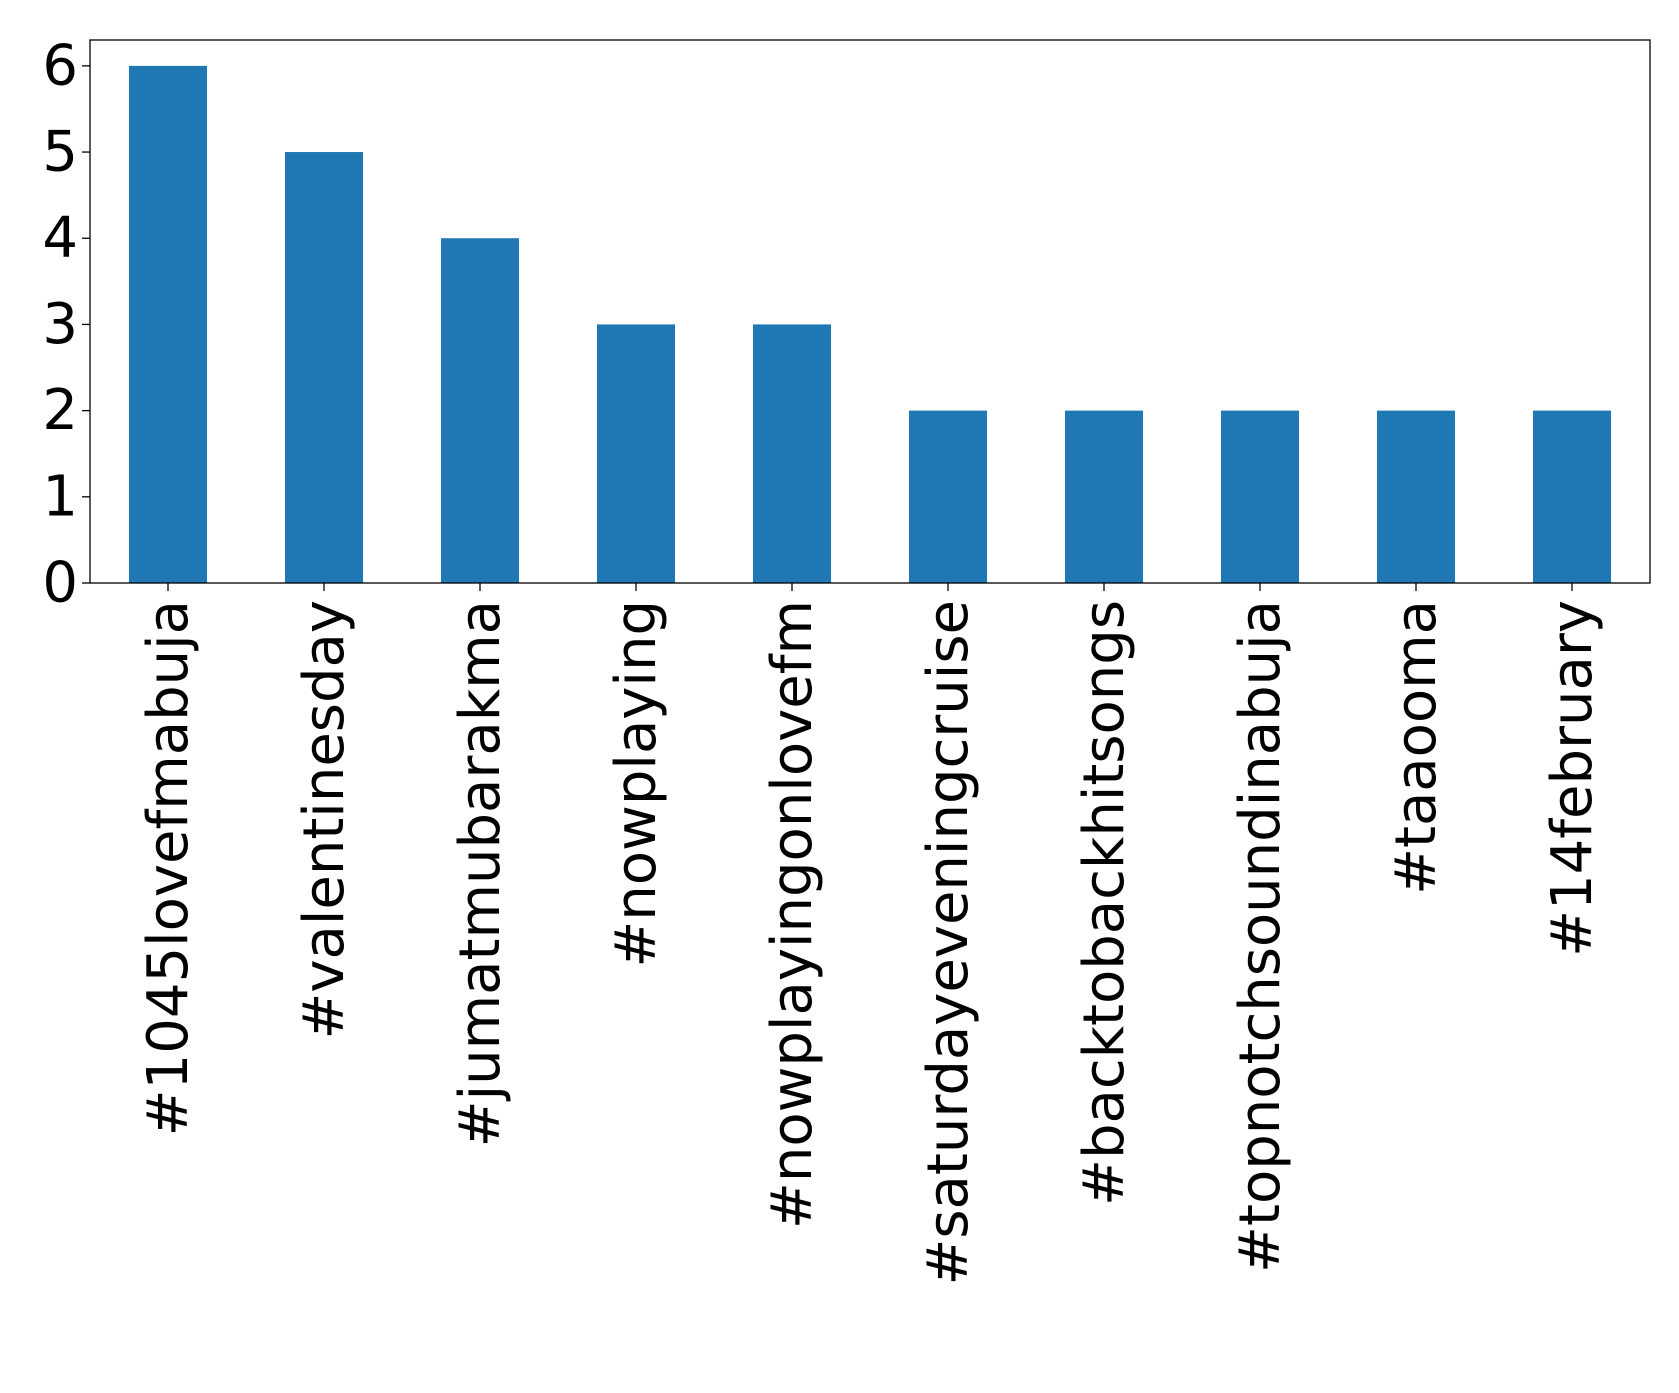 The width and height of the screenshot is (1679, 1393). I want to click on x-tick-label: #jumatmubarakma, so click(480, 873).